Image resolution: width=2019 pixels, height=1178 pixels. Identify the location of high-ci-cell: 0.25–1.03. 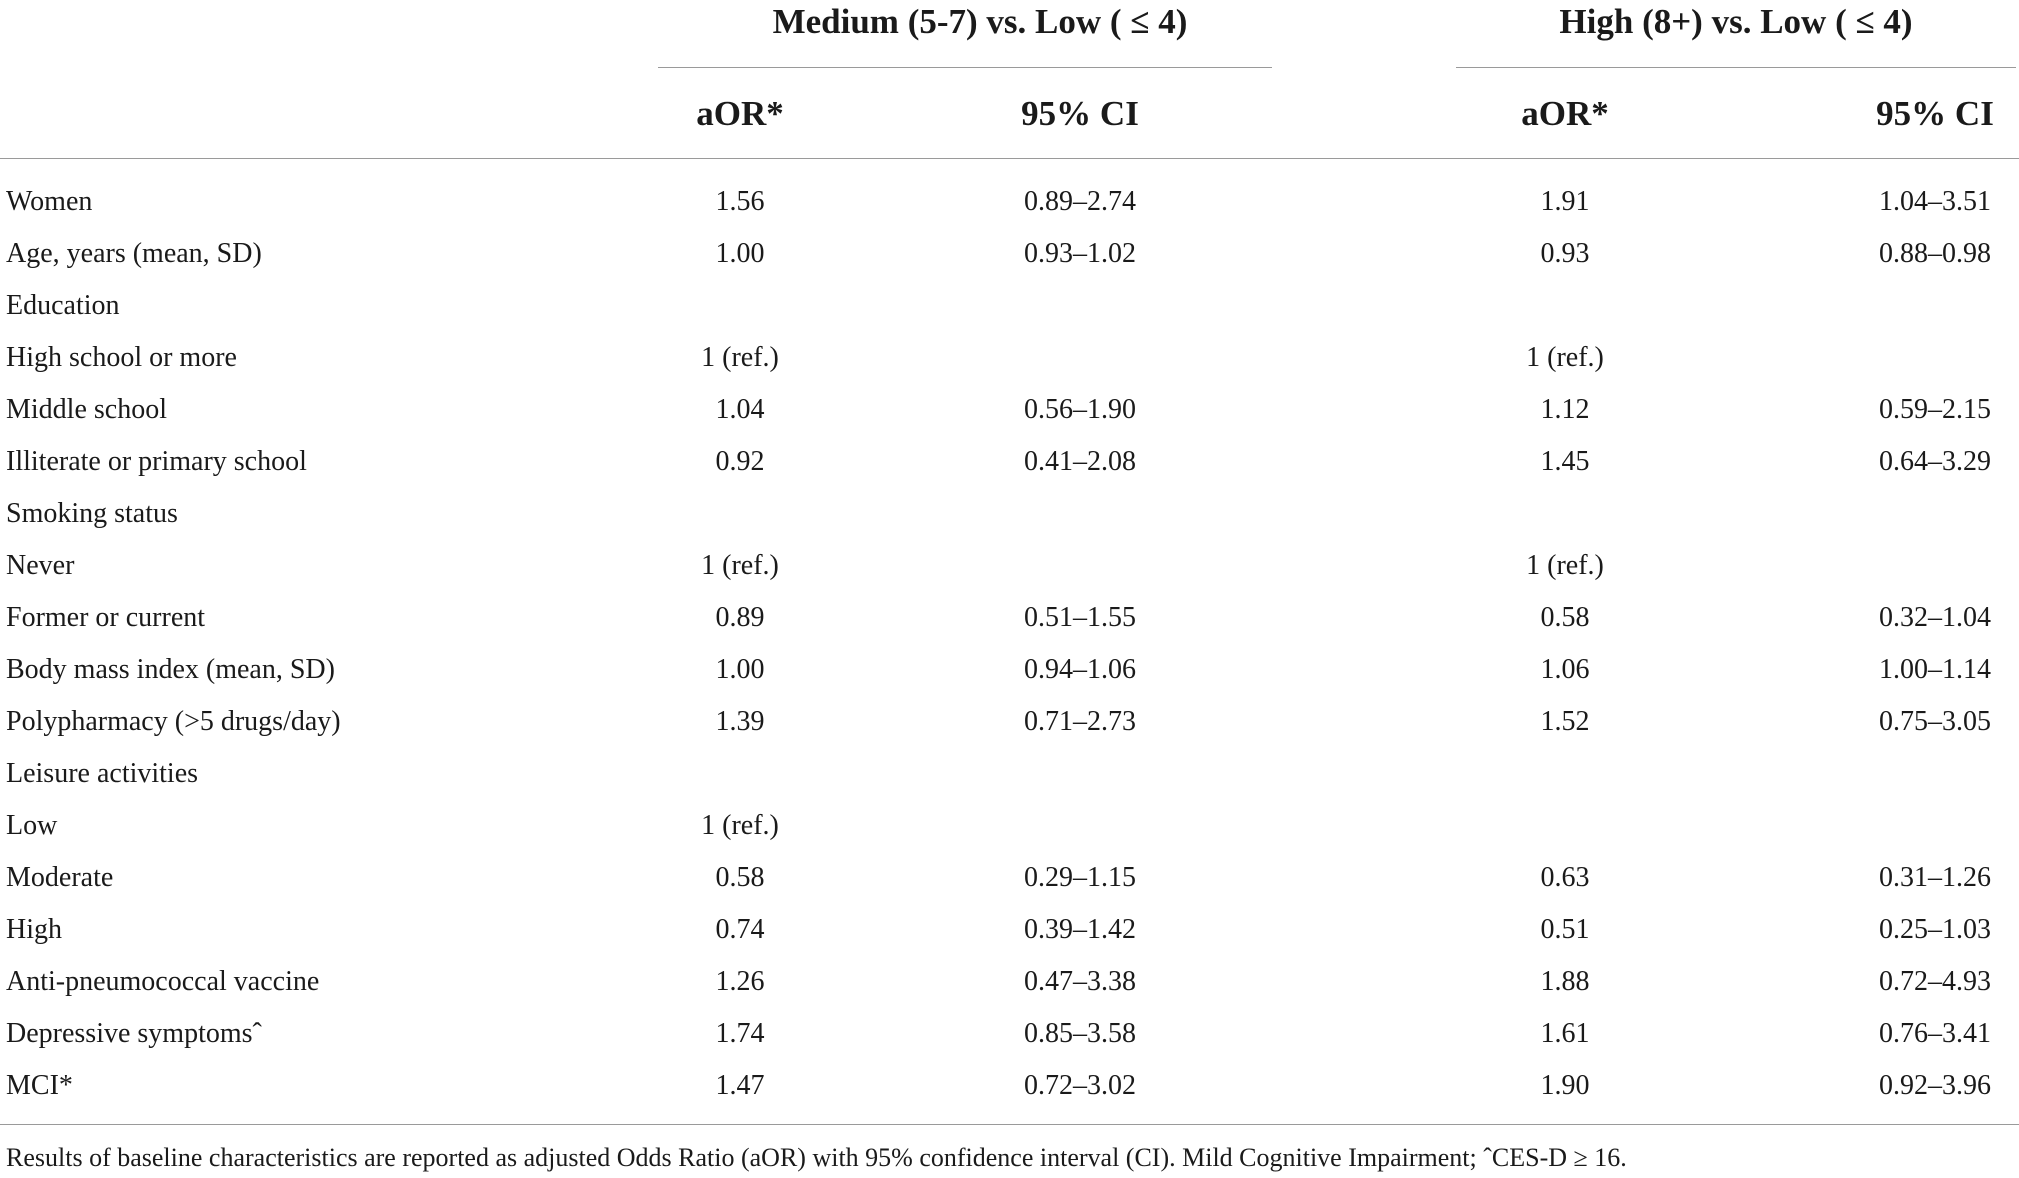
(1935, 929).